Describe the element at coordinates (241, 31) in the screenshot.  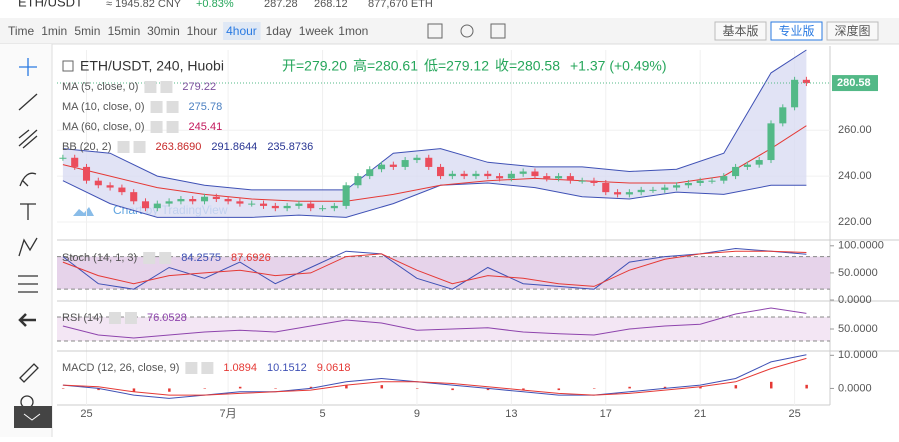
I see `interval-button: 4hour` at that location.